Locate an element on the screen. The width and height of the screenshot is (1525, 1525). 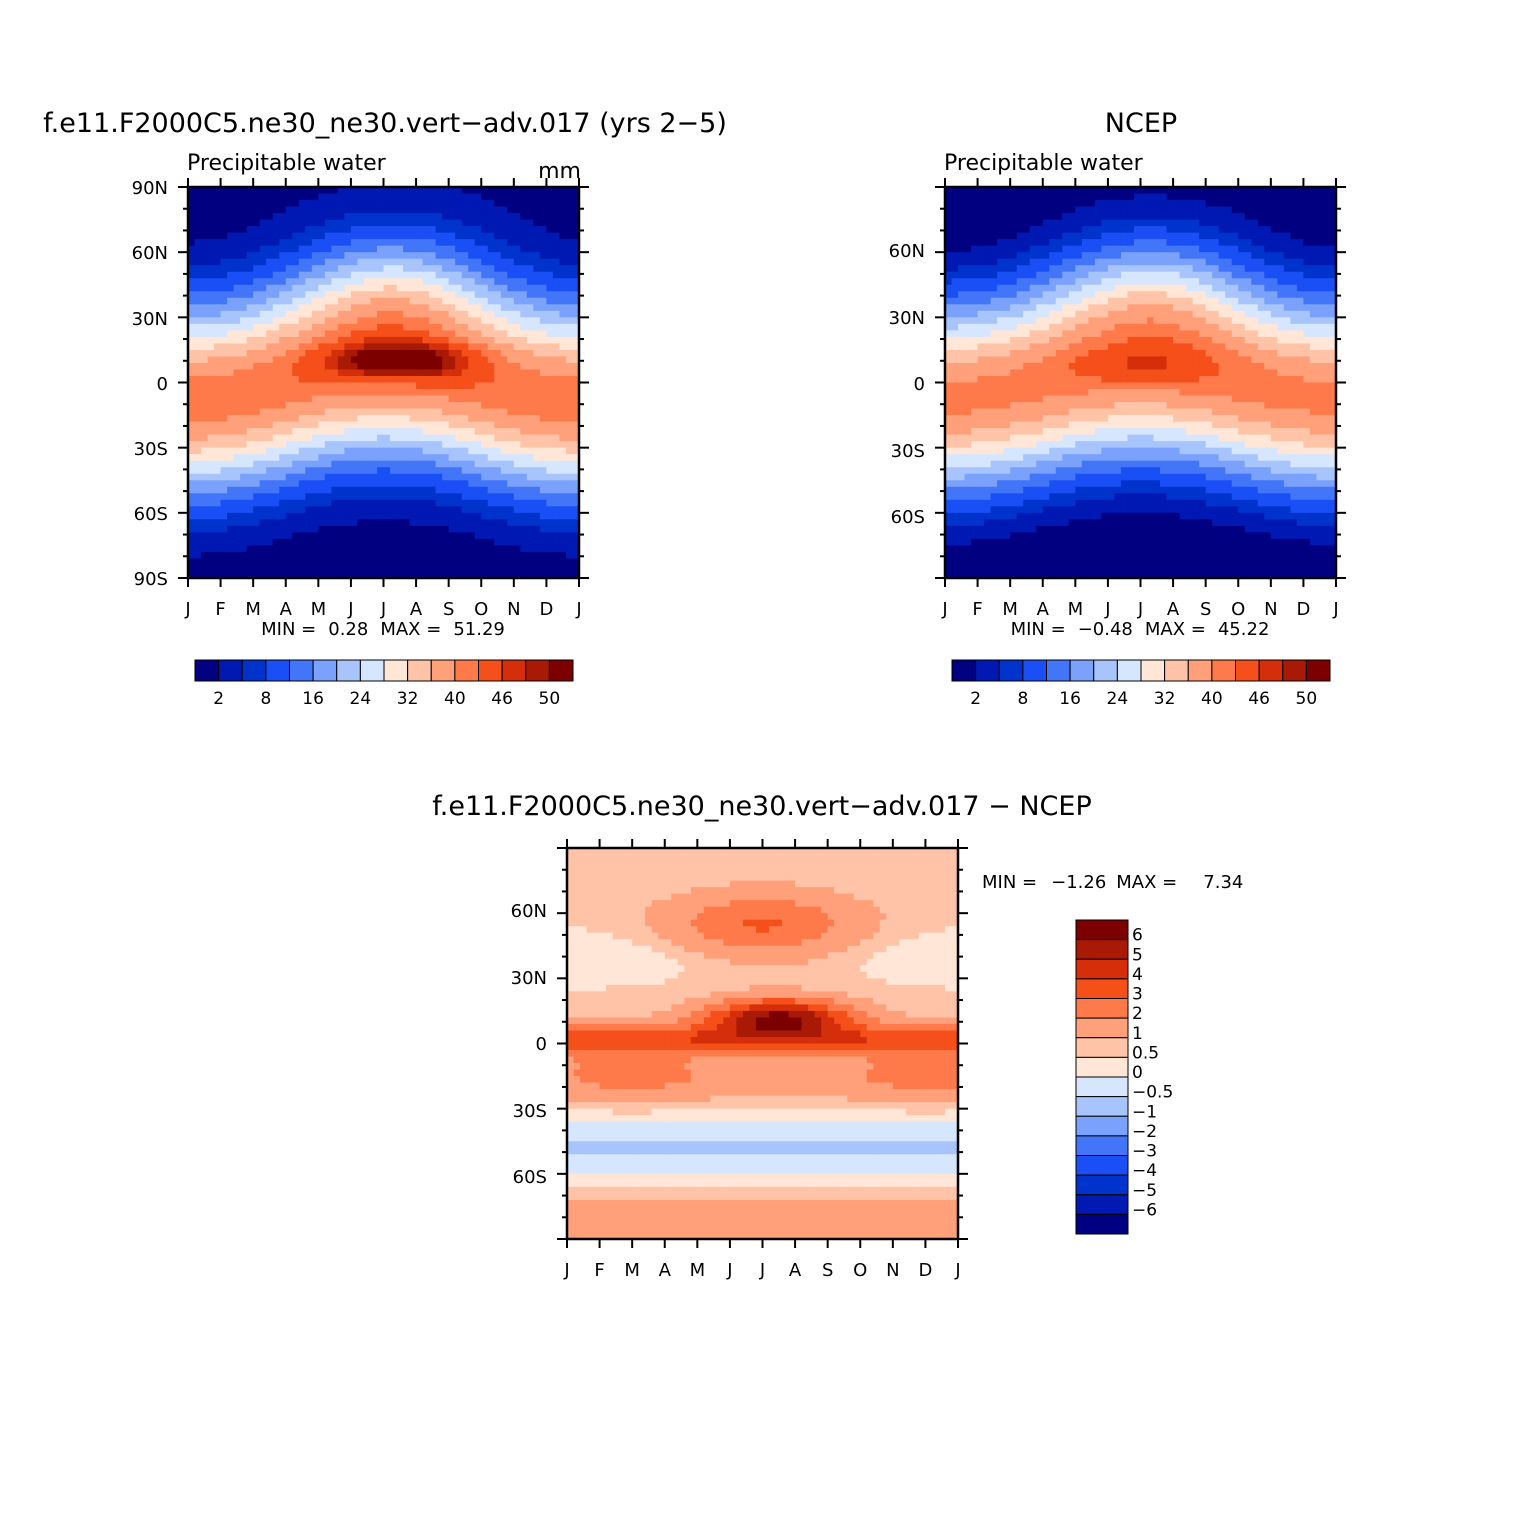
model-colorbar-box is located at coordinates (230, 670).